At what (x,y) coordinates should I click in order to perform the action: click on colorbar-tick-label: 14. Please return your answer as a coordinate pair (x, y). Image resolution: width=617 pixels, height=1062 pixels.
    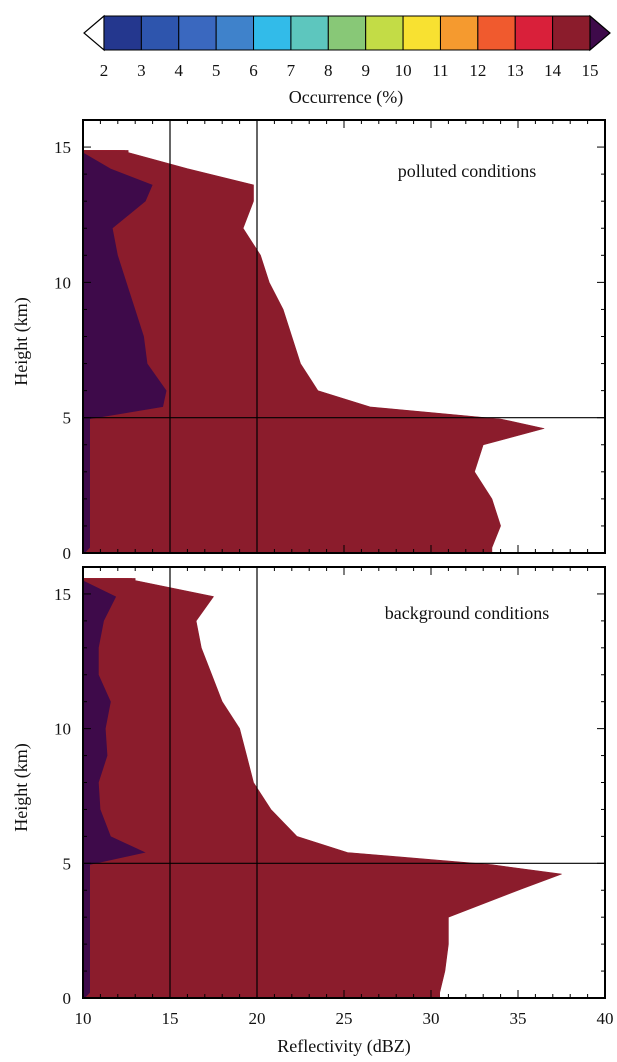
    Looking at the image, I should click on (553, 70).